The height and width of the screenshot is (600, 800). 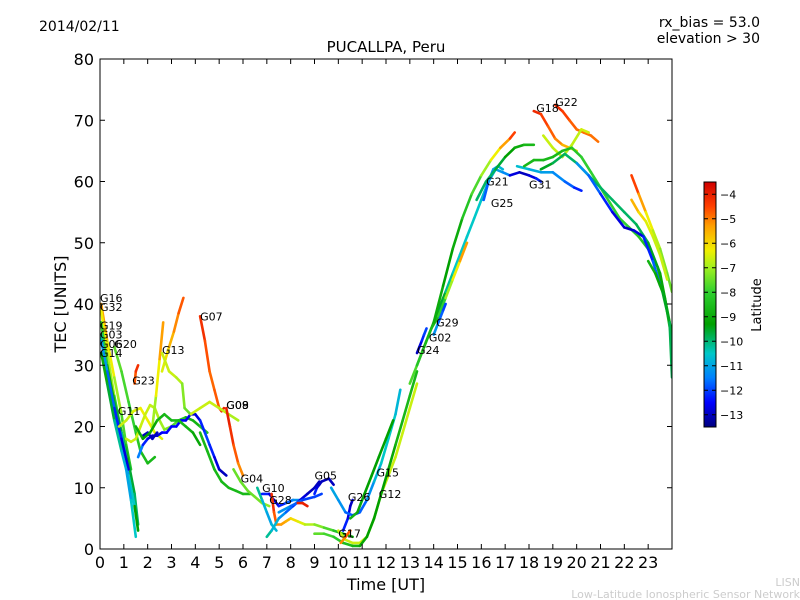 What do you see at coordinates (553, 562) in the screenshot?
I see `x-tick-label: 19` at bounding box center [553, 562].